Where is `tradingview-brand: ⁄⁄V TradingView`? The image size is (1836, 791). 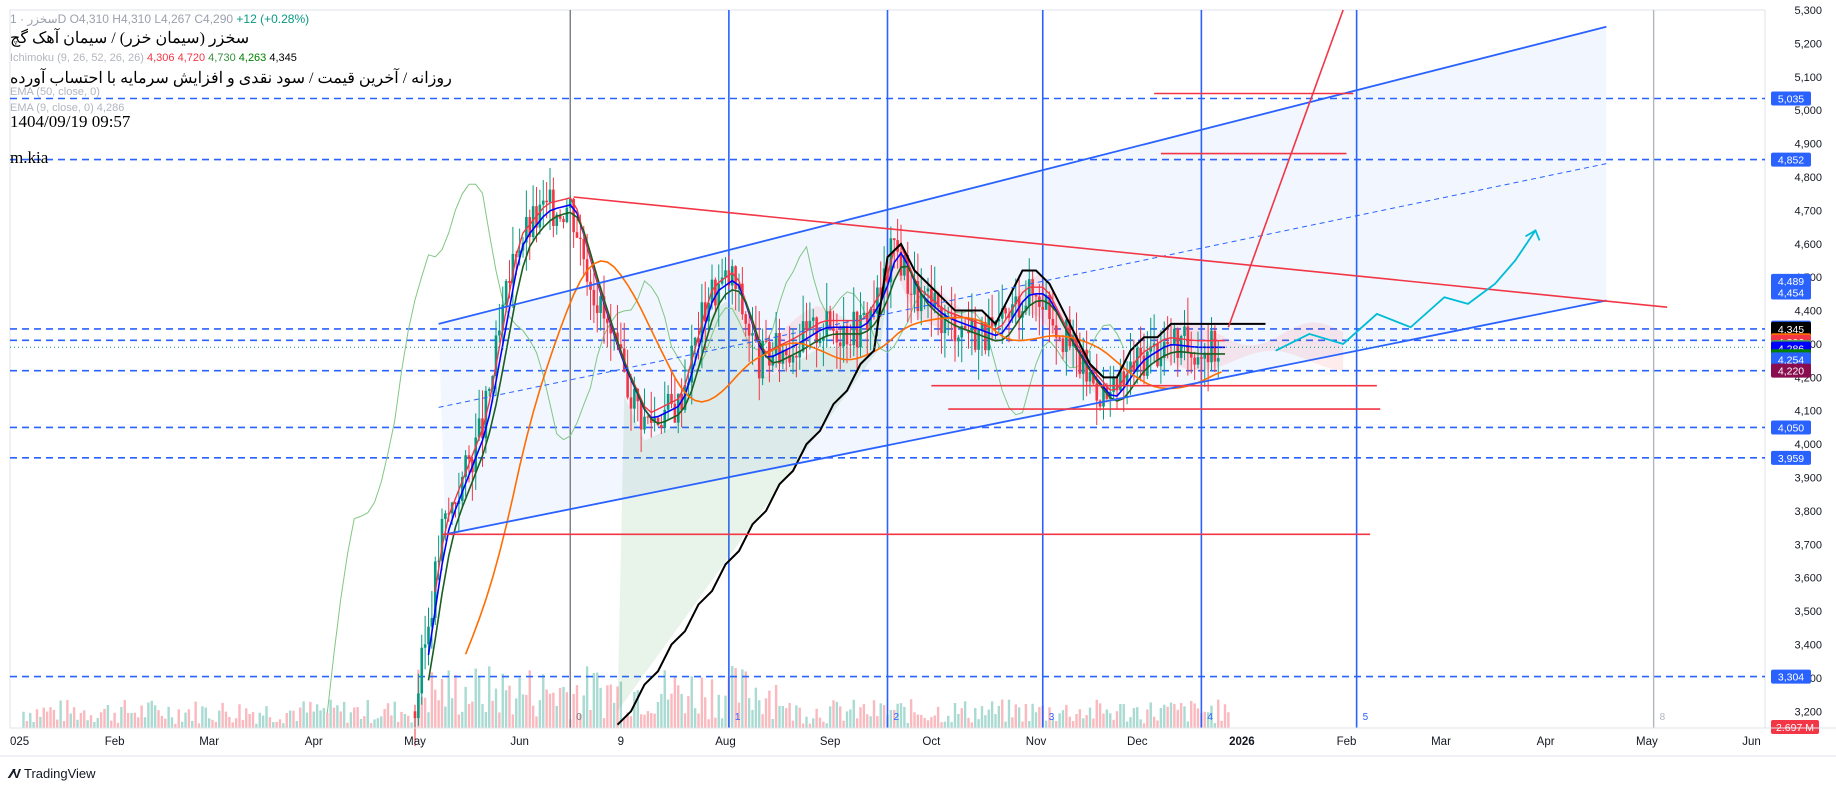
tradingview-brand: ⁄⁄V TradingView is located at coordinates (53, 773).